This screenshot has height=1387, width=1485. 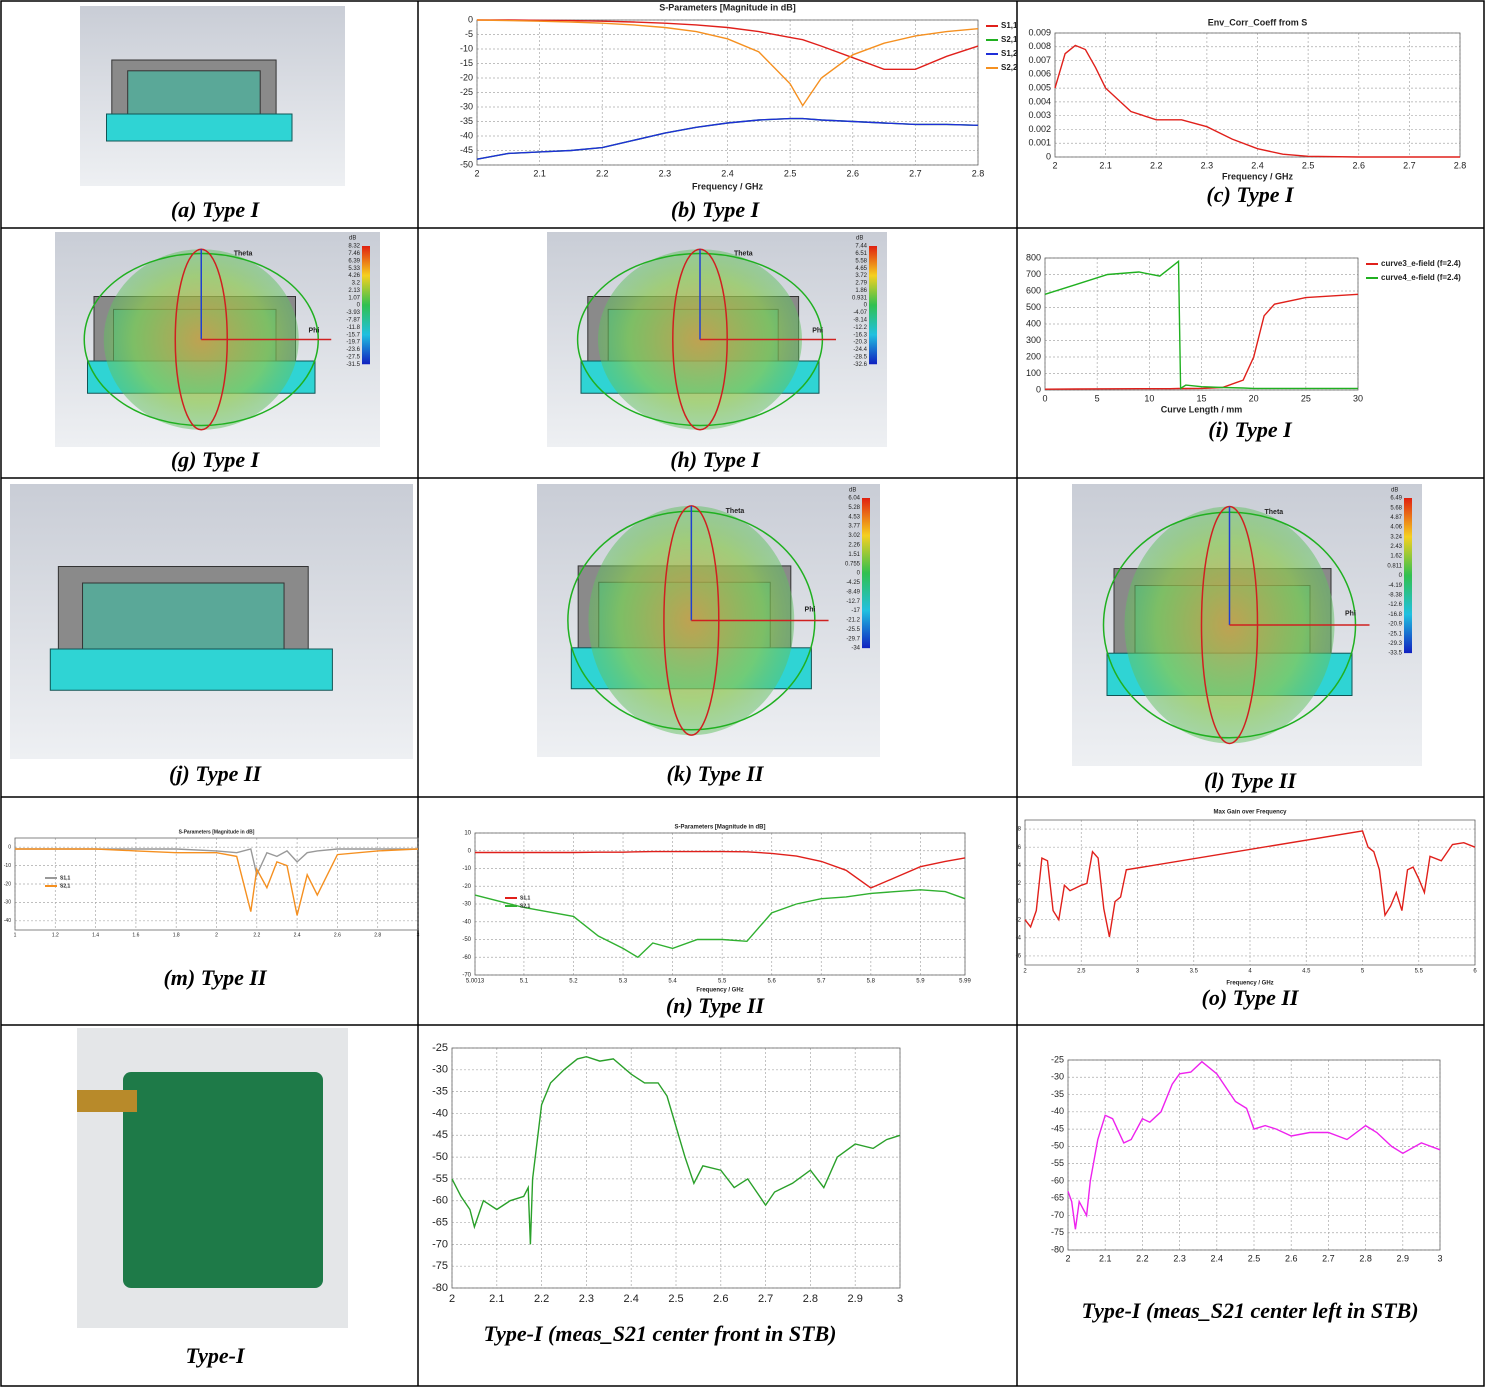 I want to click on x-tick-label: 2.1, so click(x=539, y=173).